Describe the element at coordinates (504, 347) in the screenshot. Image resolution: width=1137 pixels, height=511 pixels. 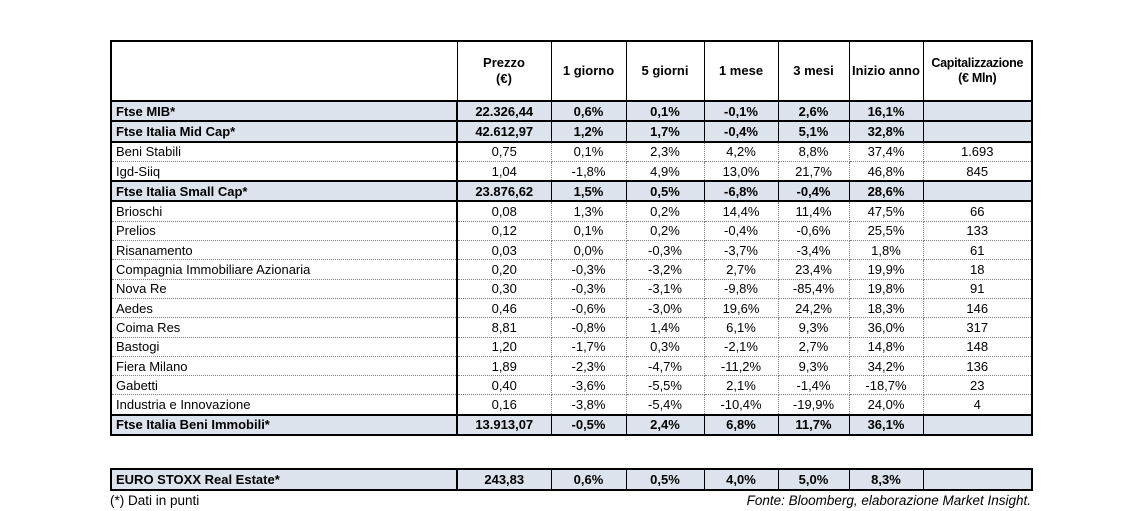
I see `cell-prezzo: 1,20` at that location.